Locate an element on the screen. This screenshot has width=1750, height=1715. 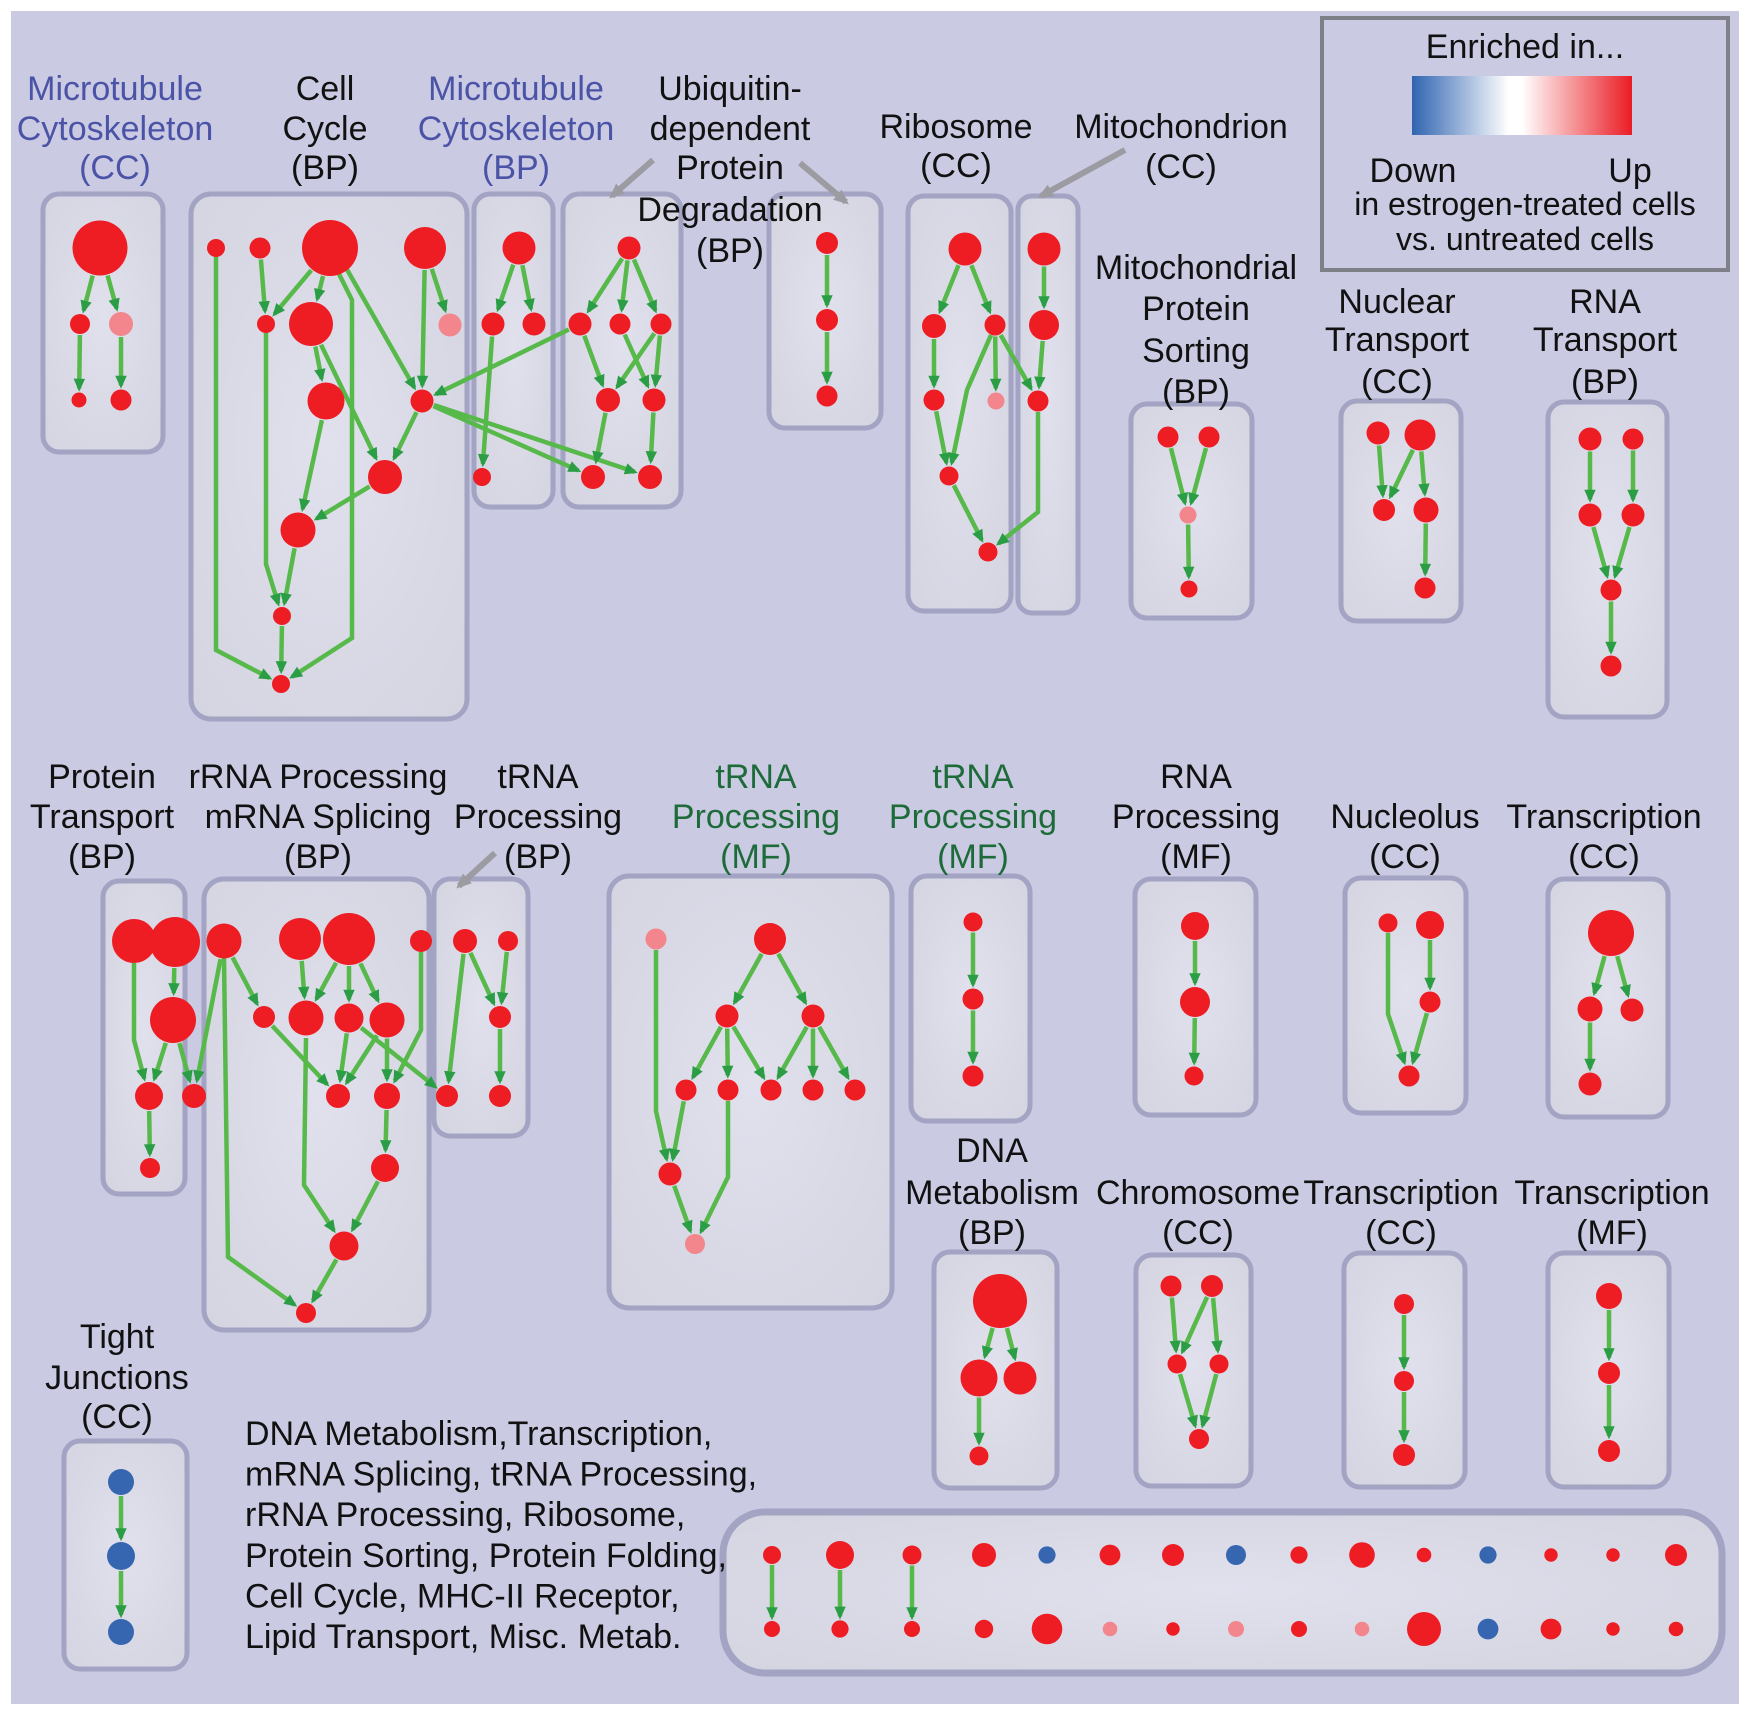
svg-text: Ribosome is located at coordinates (955, 127).